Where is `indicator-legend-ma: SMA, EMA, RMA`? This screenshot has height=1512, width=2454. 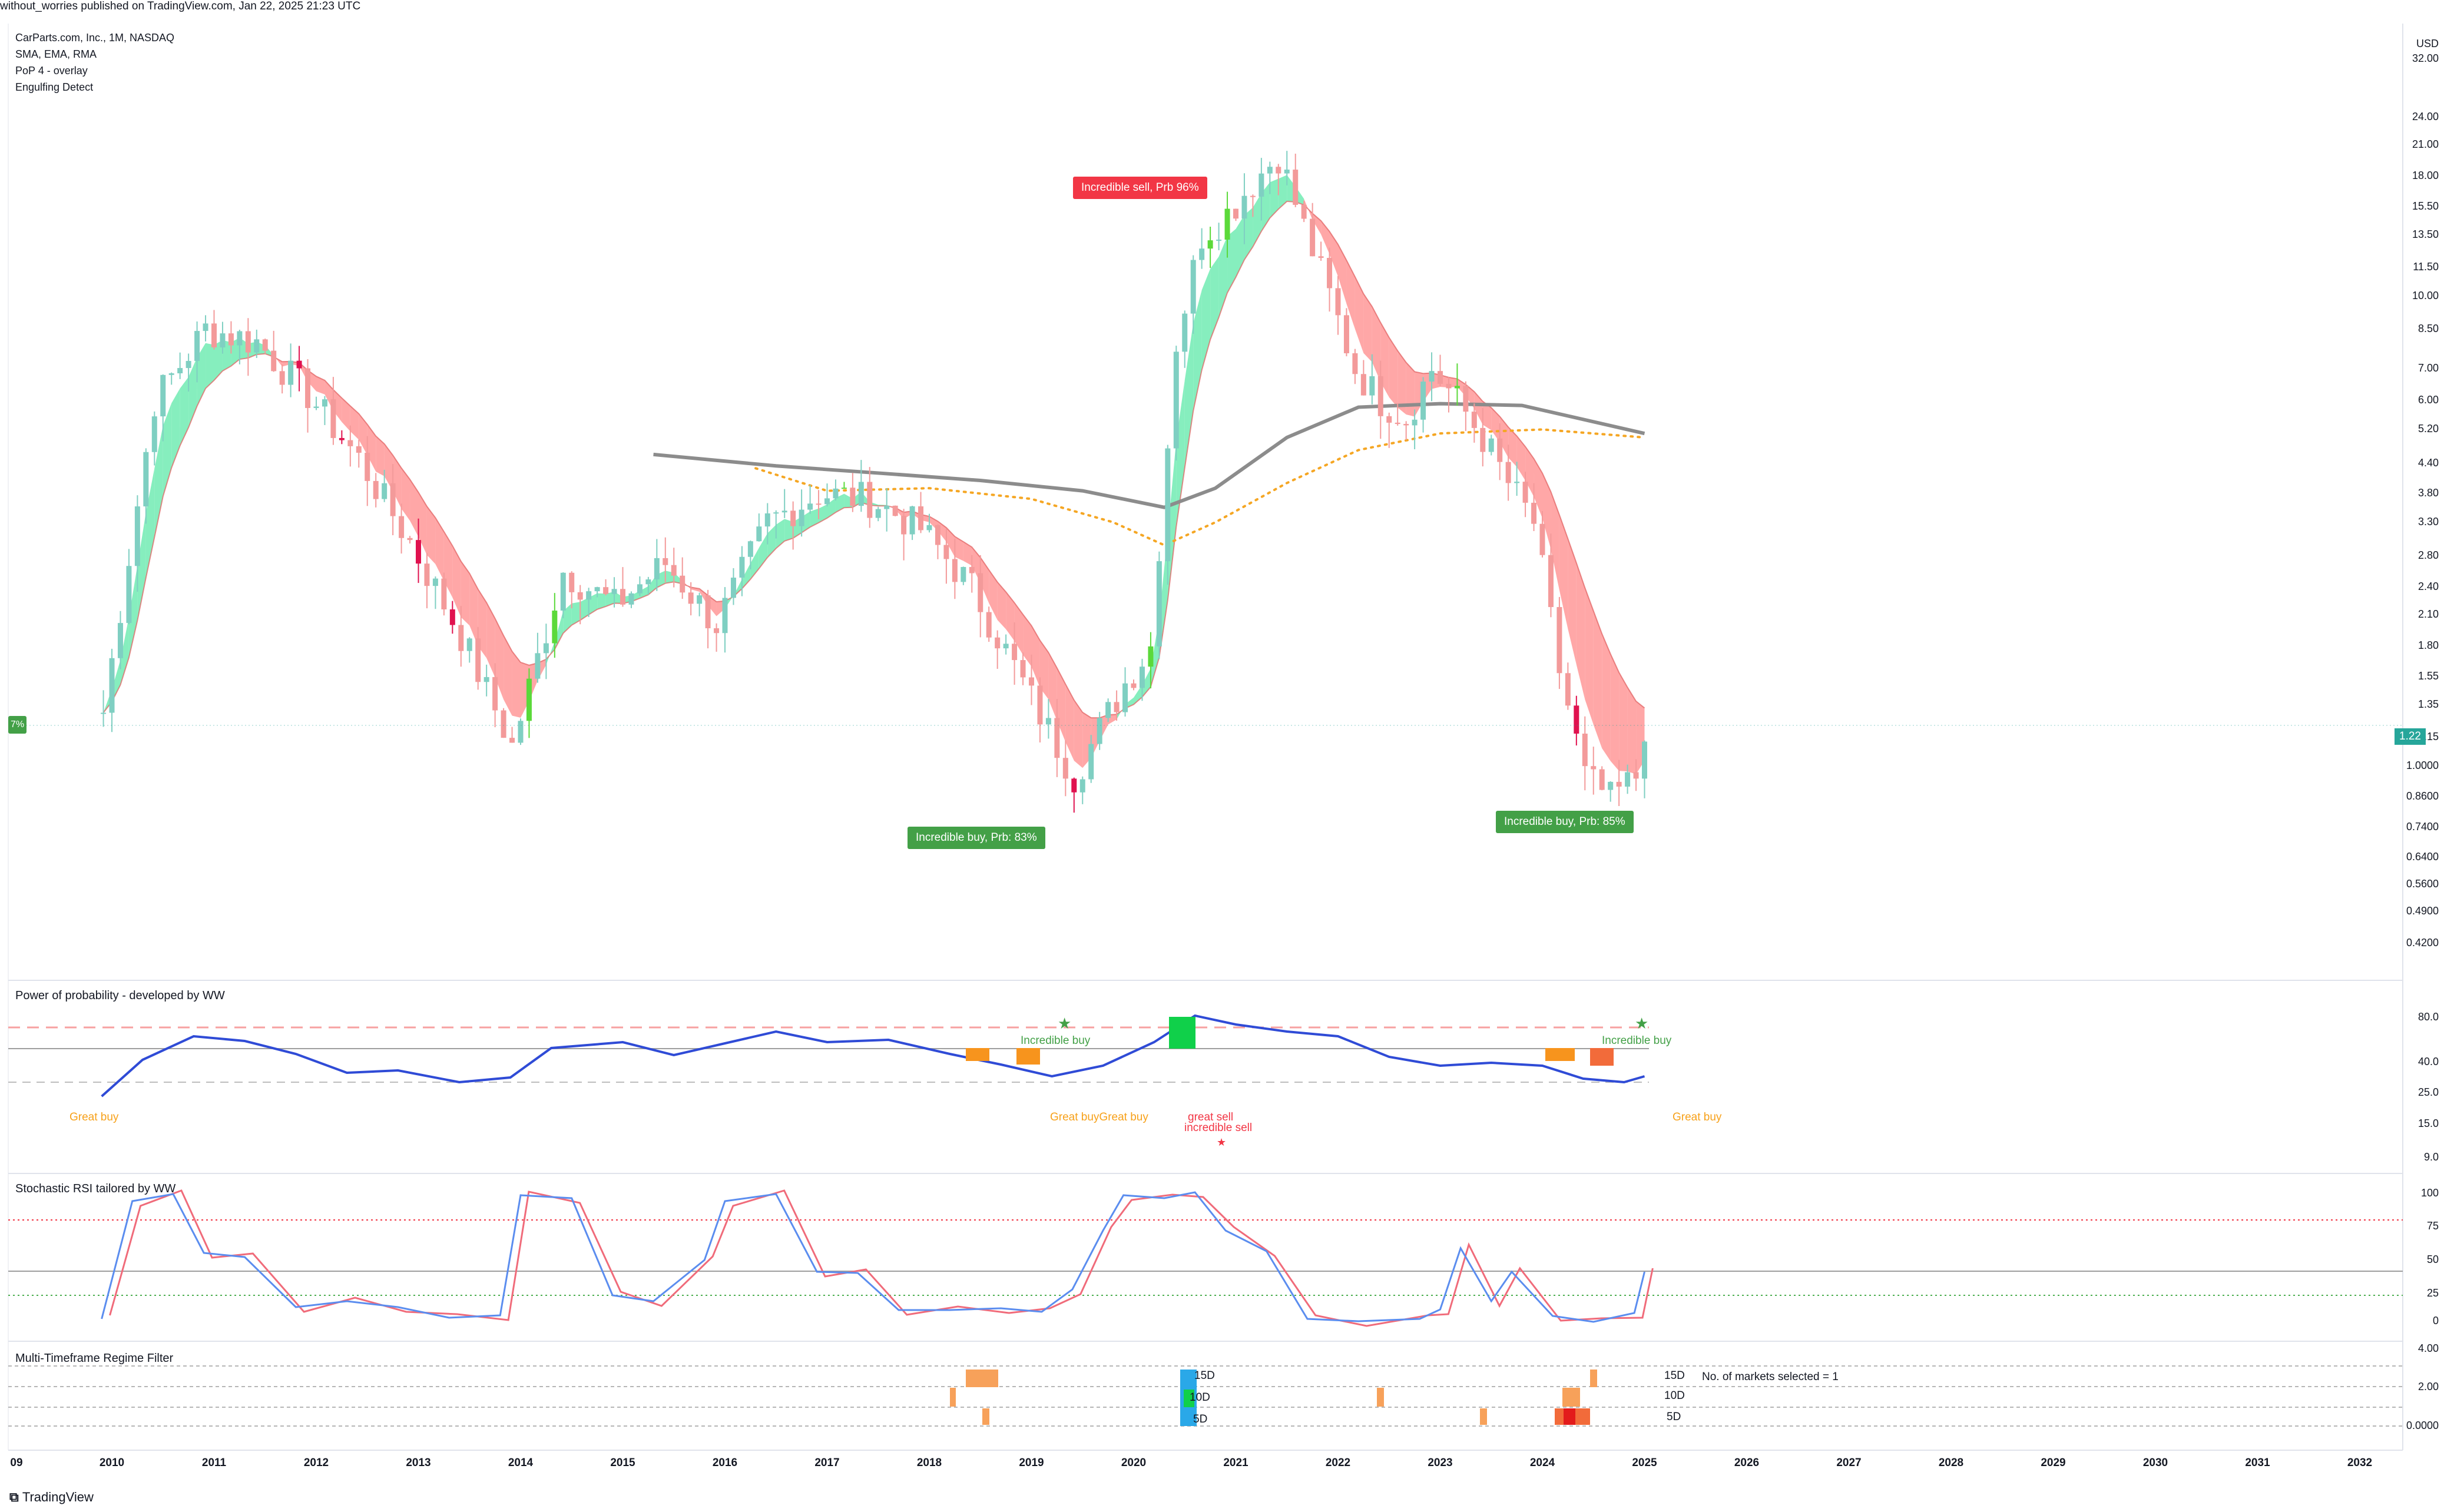 indicator-legend-ma: SMA, EMA, RMA is located at coordinates (56, 54).